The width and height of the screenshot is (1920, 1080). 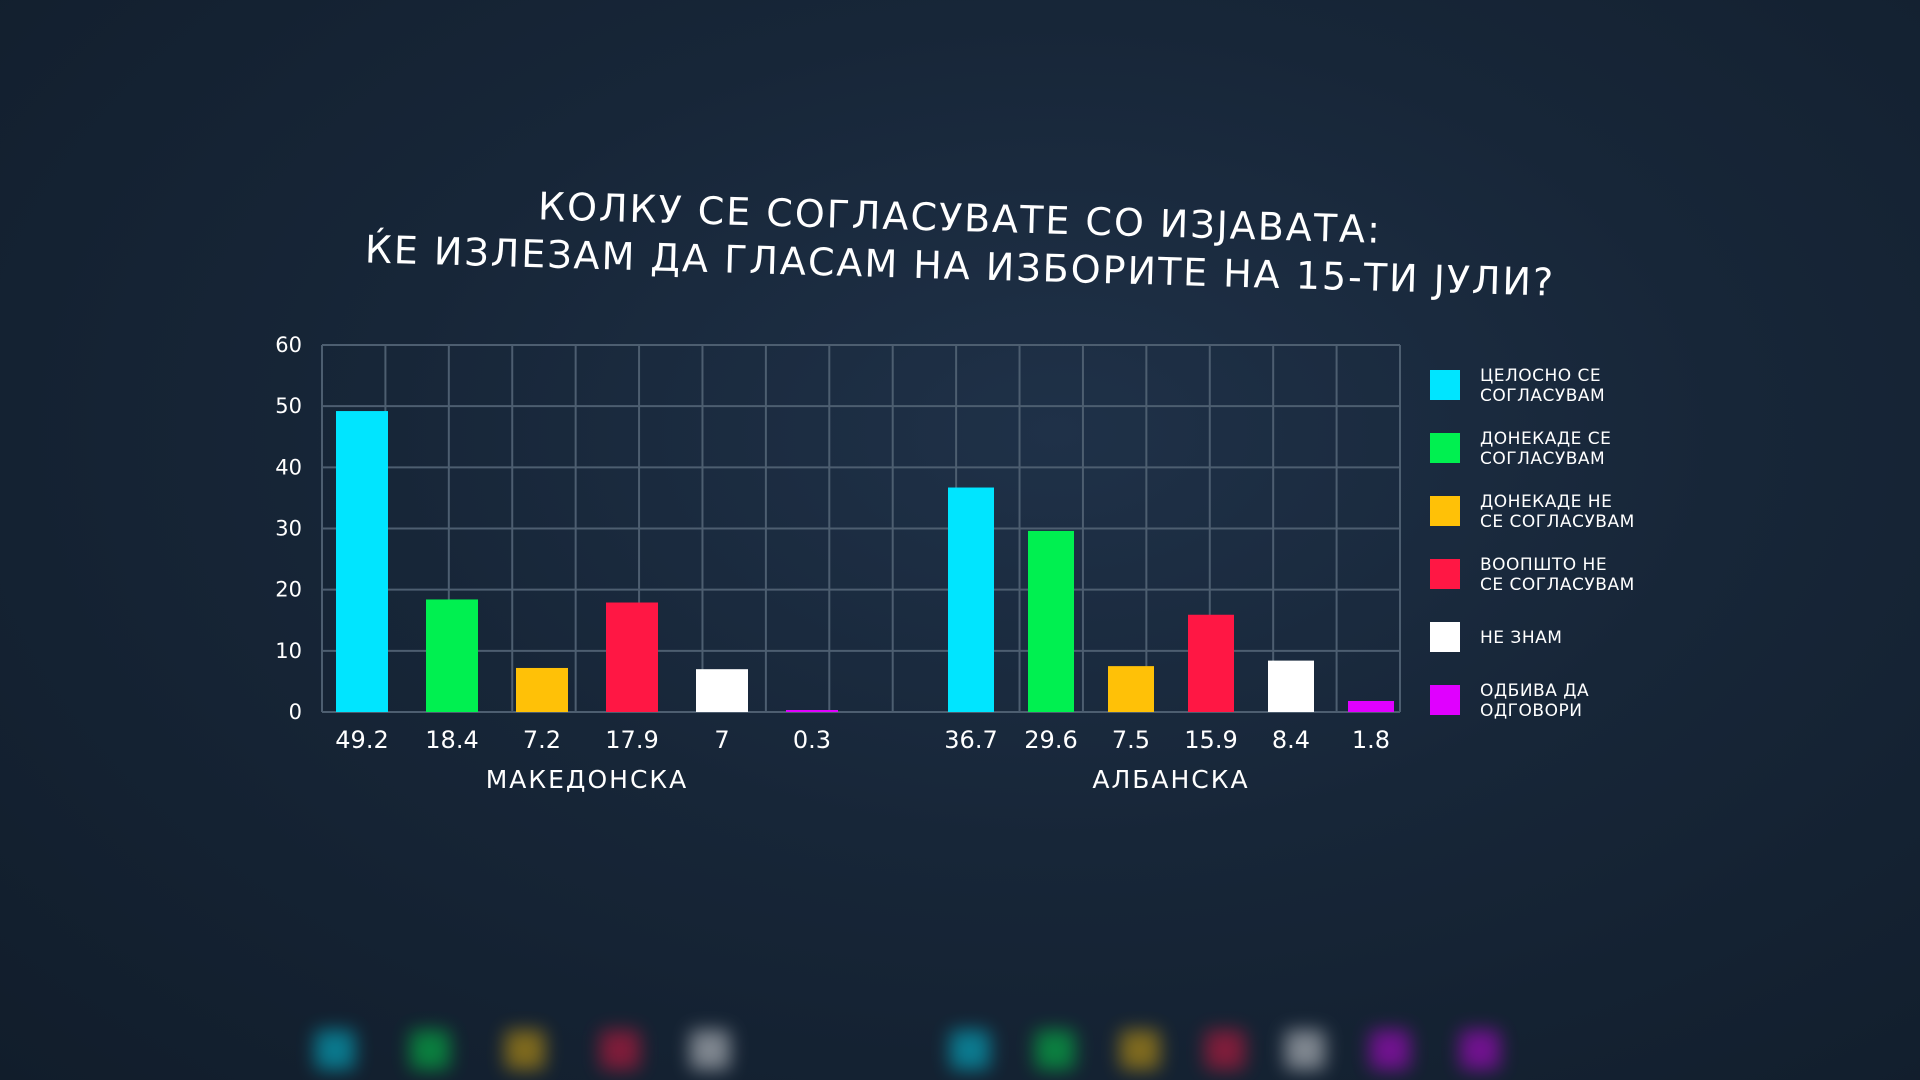 What do you see at coordinates (361, 740) in the screenshot?
I see `bar-value-label: 49.2` at bounding box center [361, 740].